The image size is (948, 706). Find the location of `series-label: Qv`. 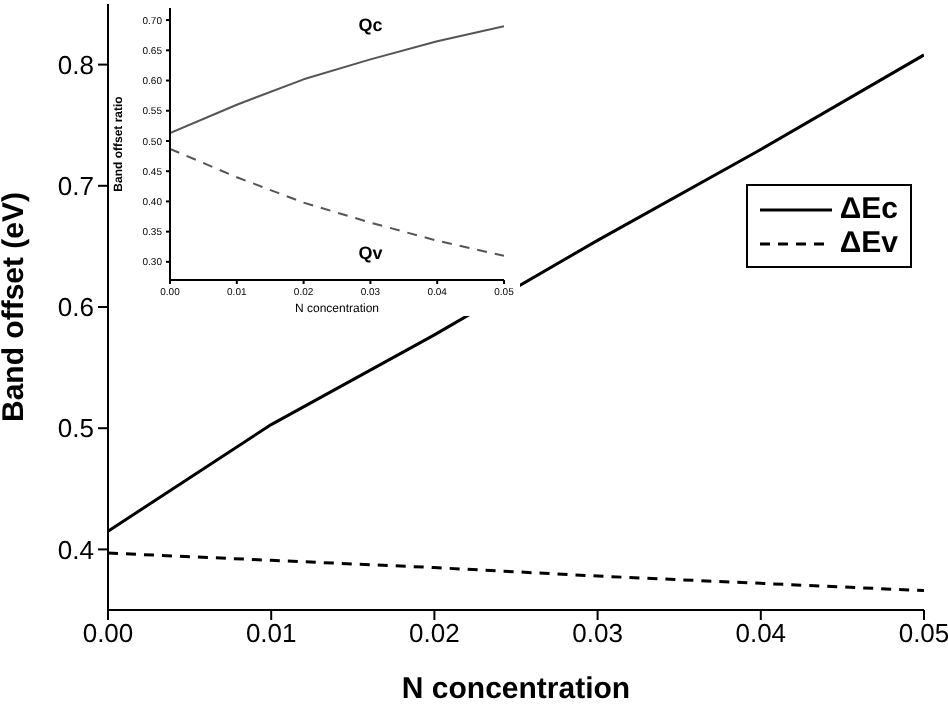

series-label: Qv is located at coordinates (370, 252).